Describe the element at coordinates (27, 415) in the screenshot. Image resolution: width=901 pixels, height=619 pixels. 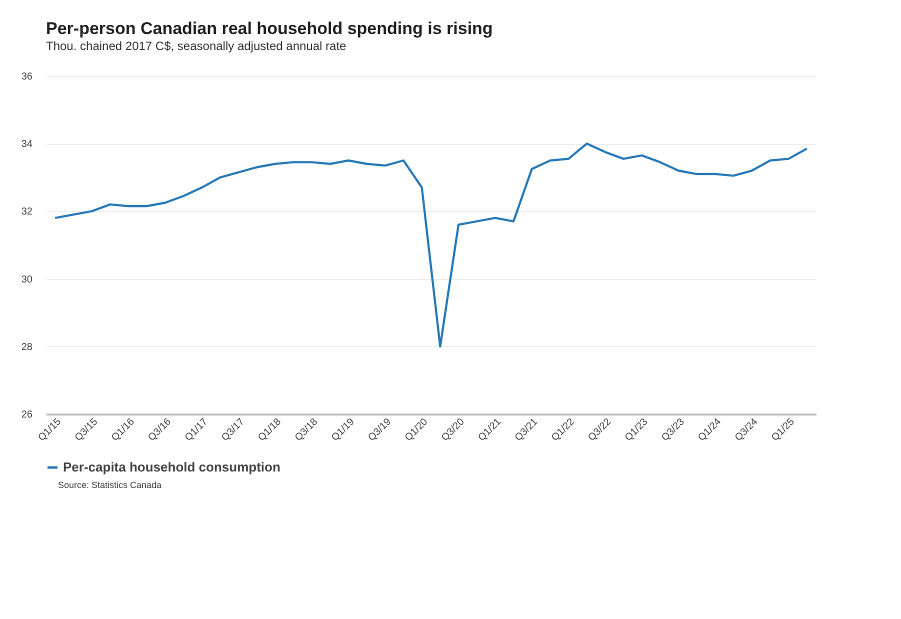
I see `y-tick-label: 26` at that location.